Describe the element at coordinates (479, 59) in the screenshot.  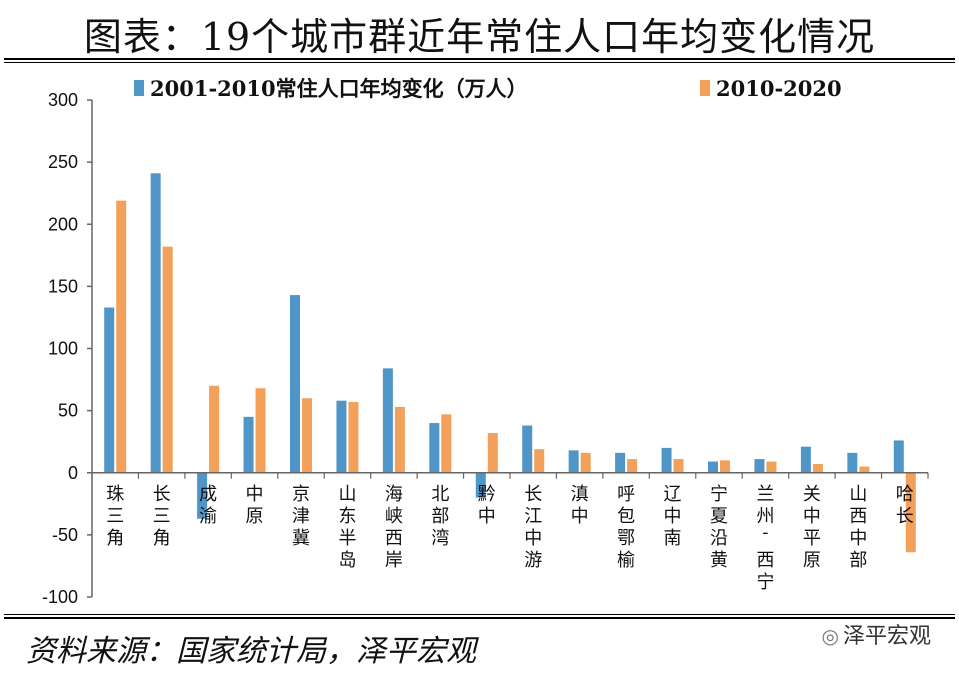
I see `top-rule` at that location.